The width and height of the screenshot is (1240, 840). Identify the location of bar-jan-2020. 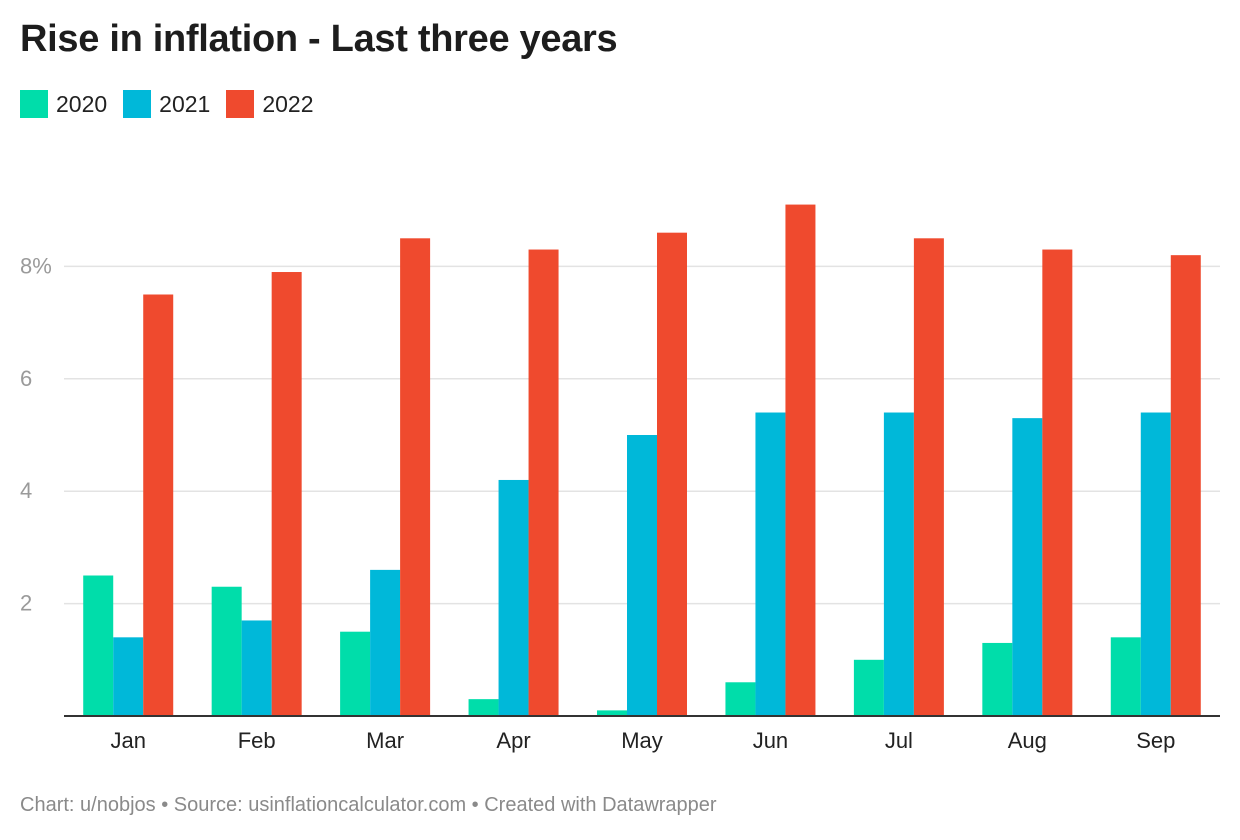
(98, 645).